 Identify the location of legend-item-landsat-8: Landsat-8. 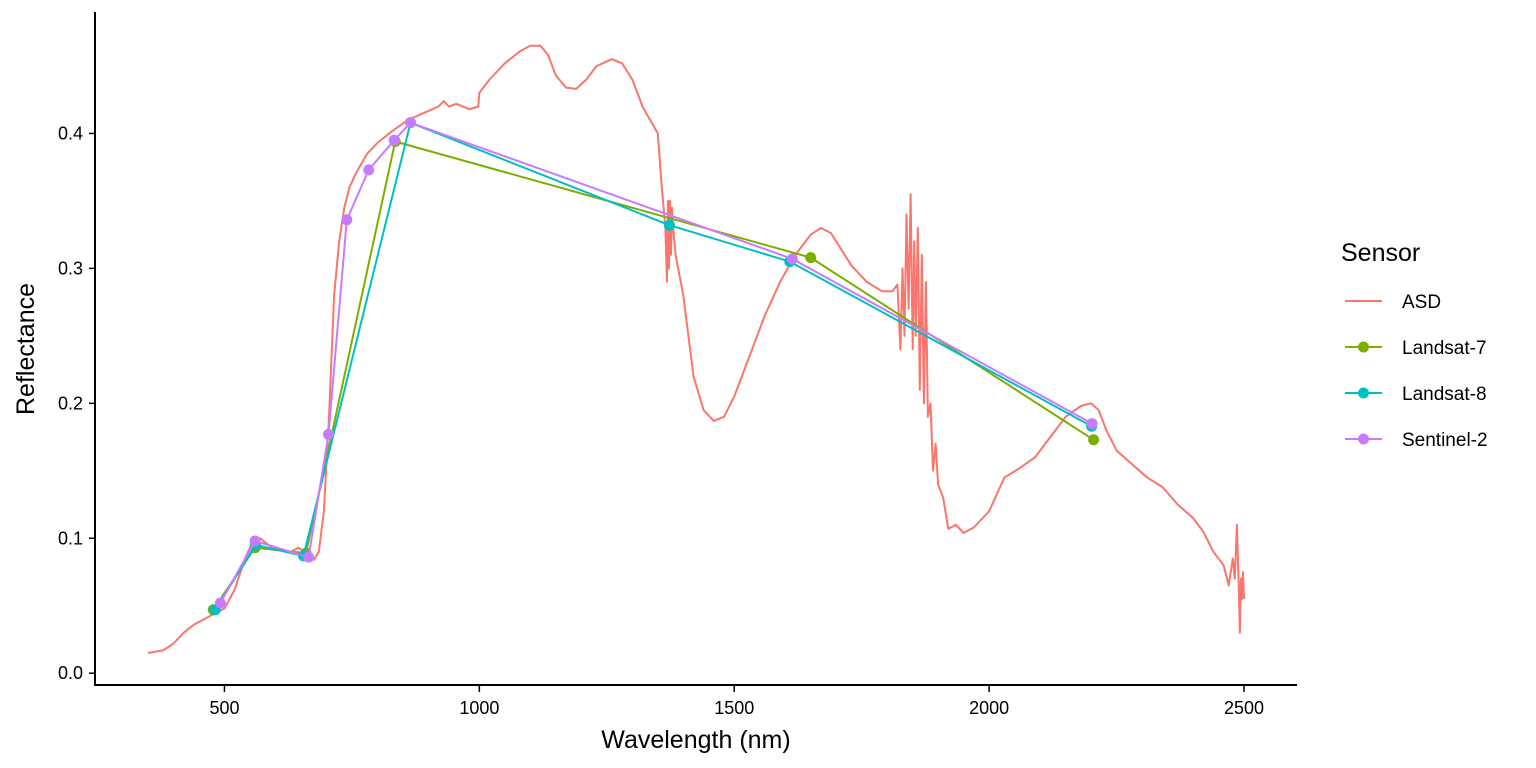
(1416, 394).